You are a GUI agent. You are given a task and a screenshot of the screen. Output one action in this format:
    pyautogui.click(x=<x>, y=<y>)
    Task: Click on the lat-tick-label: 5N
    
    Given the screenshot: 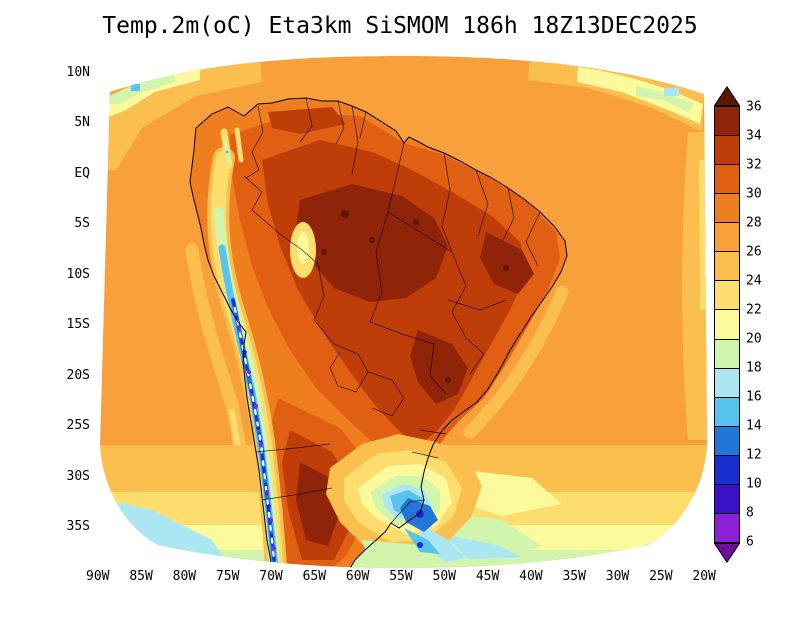 What is the action you would take?
    pyautogui.click(x=82, y=123)
    